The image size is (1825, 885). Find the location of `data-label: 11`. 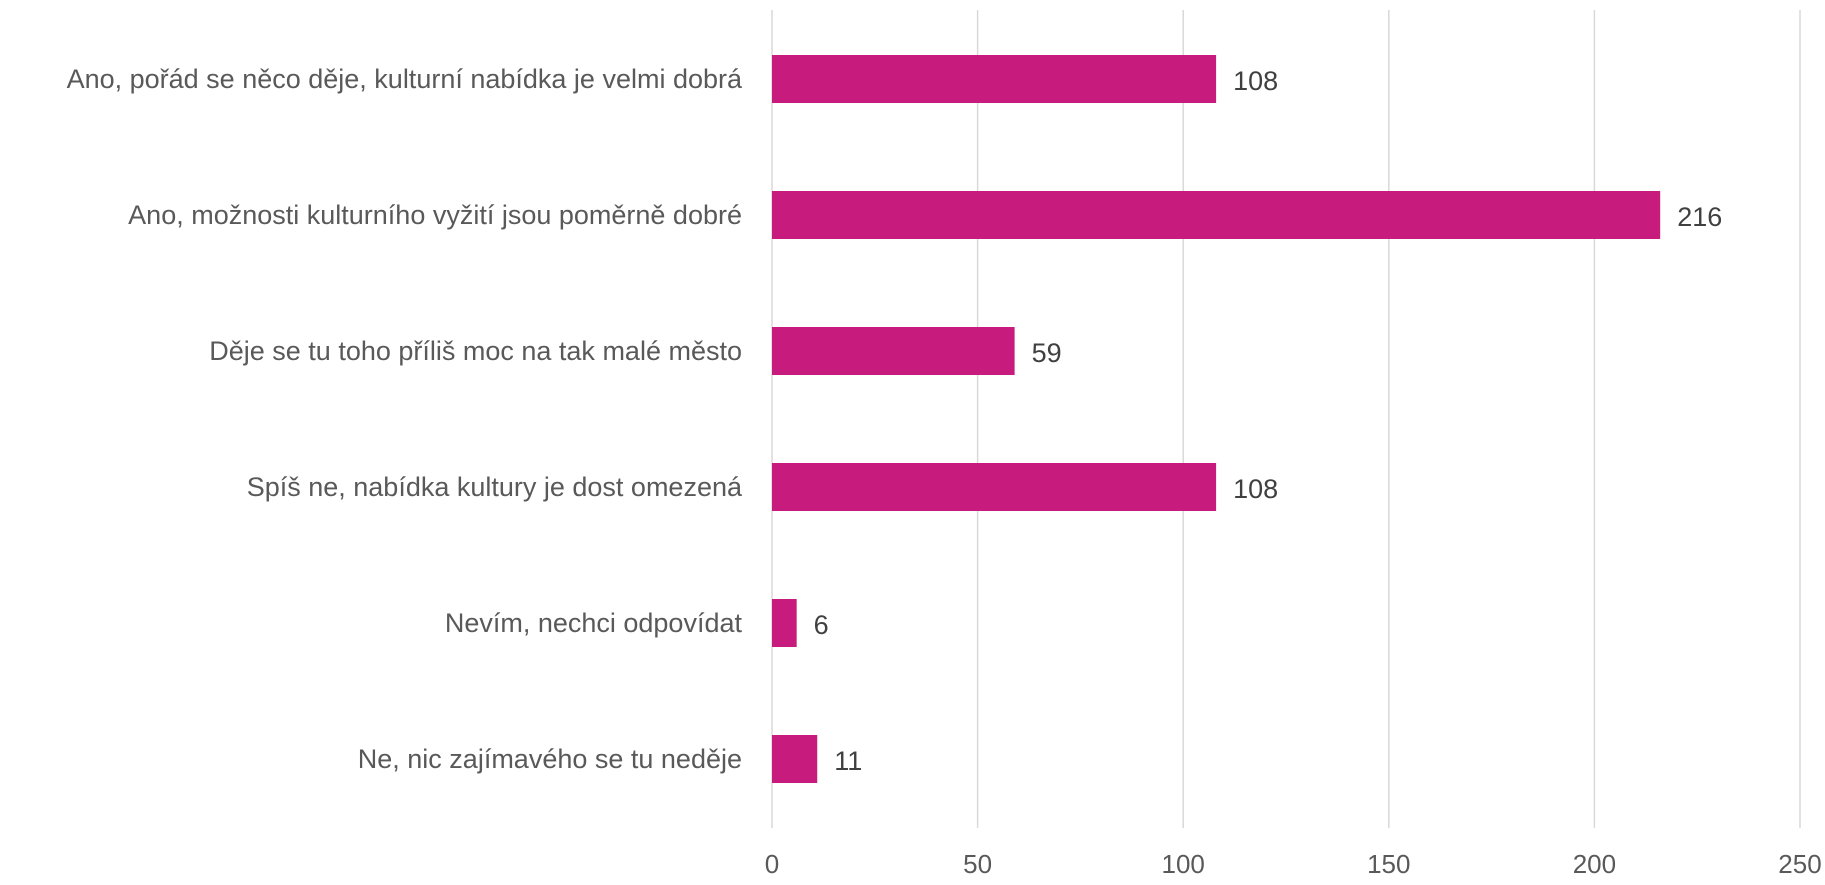

data-label: 11 is located at coordinates (848, 761).